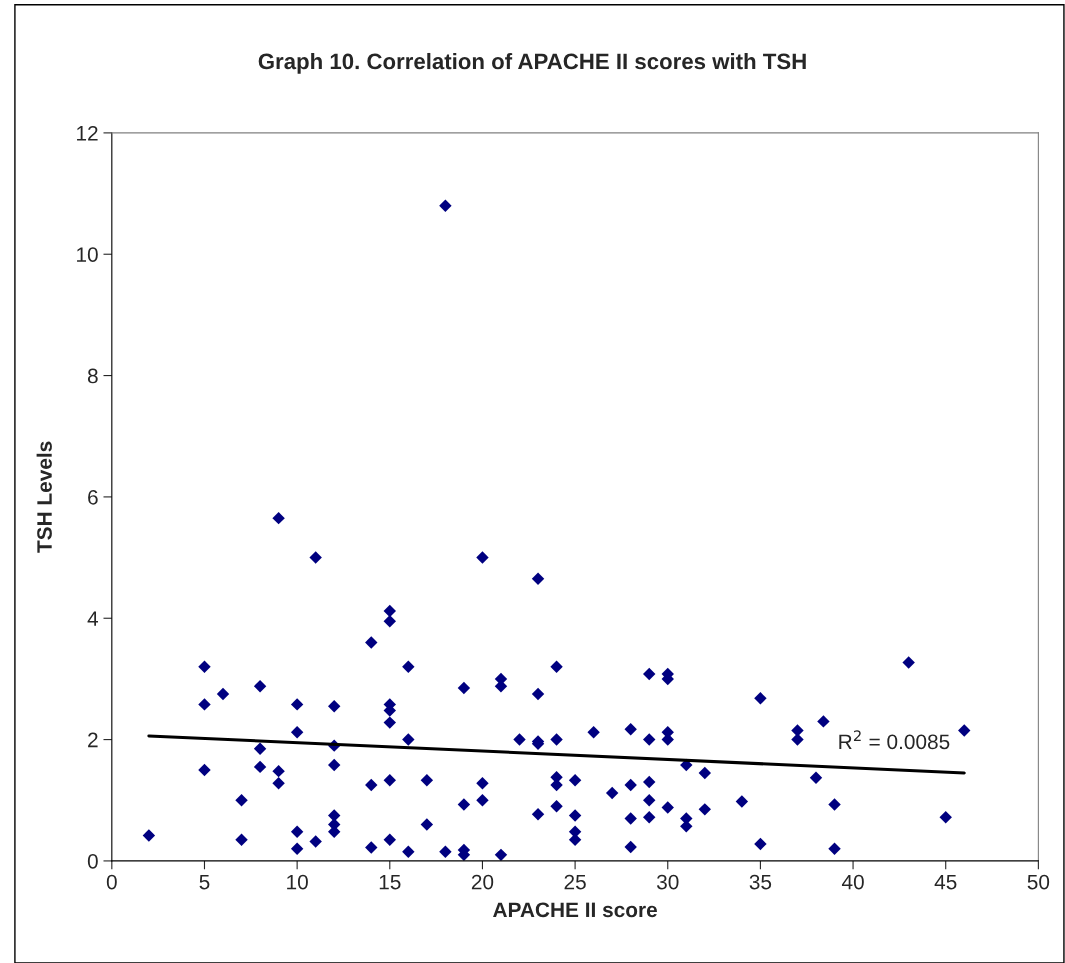  I want to click on x-tick-label: 30, so click(667, 882).